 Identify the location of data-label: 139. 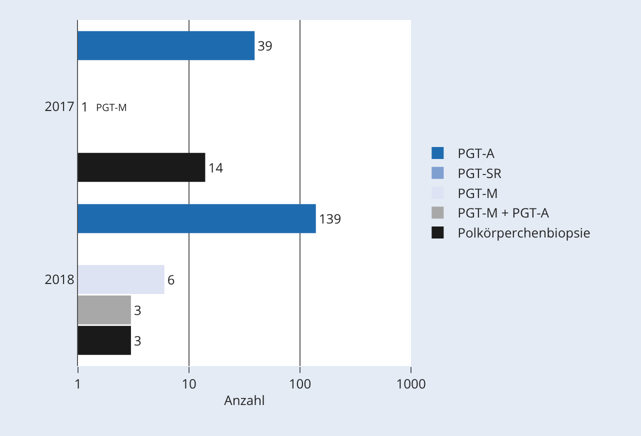
(330, 219).